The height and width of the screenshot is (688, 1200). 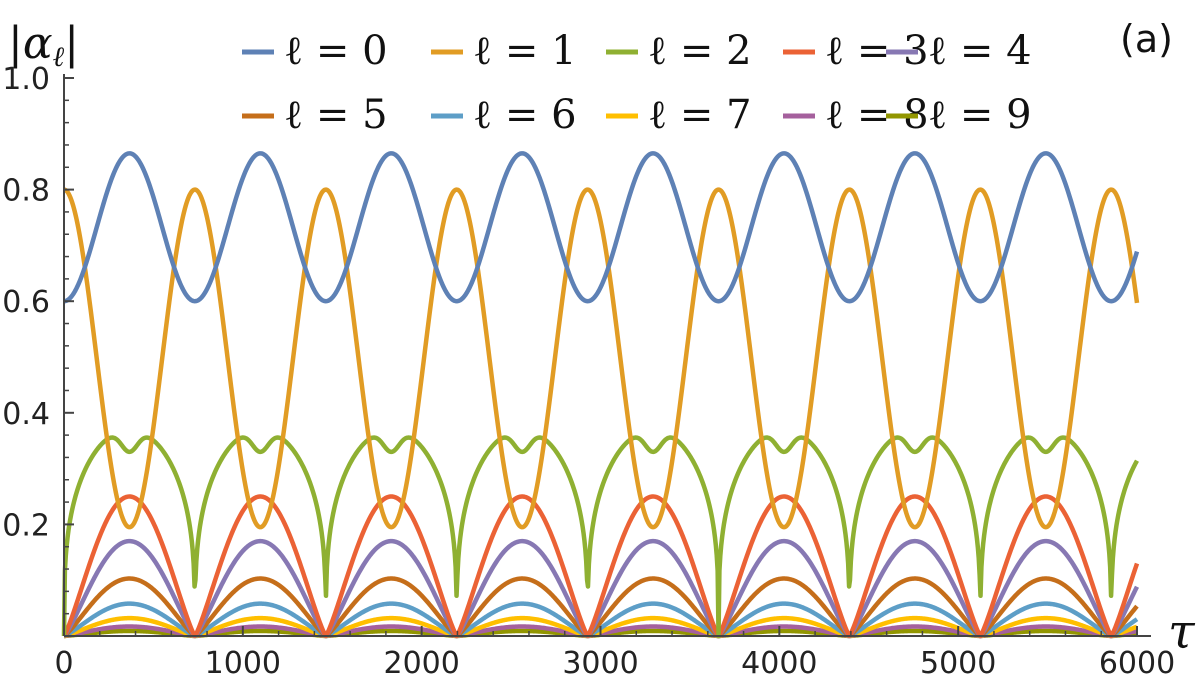 I want to click on x-tick-label: 6000, so click(x=1137, y=663).